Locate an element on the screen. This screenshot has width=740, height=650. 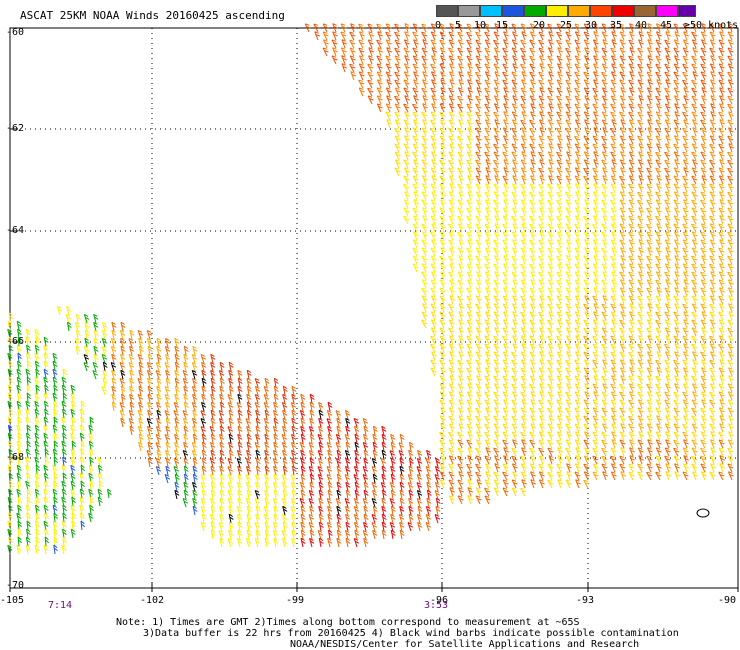
time-label-west: 7:14 is located at coordinates (60, 605).